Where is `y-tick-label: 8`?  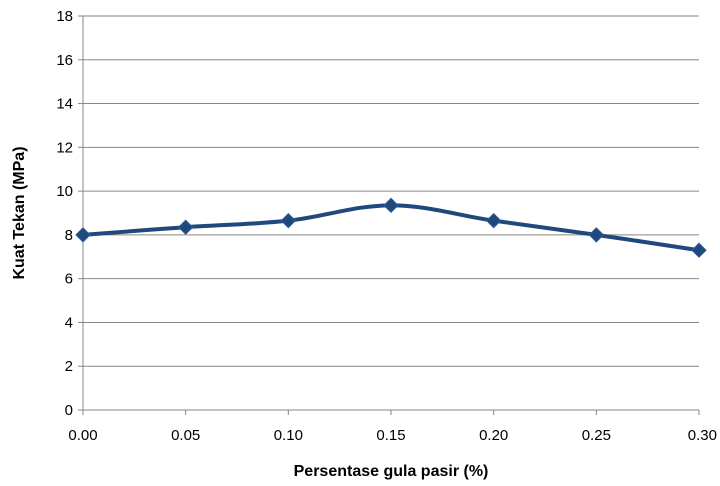 y-tick-label: 8 is located at coordinates (69, 235).